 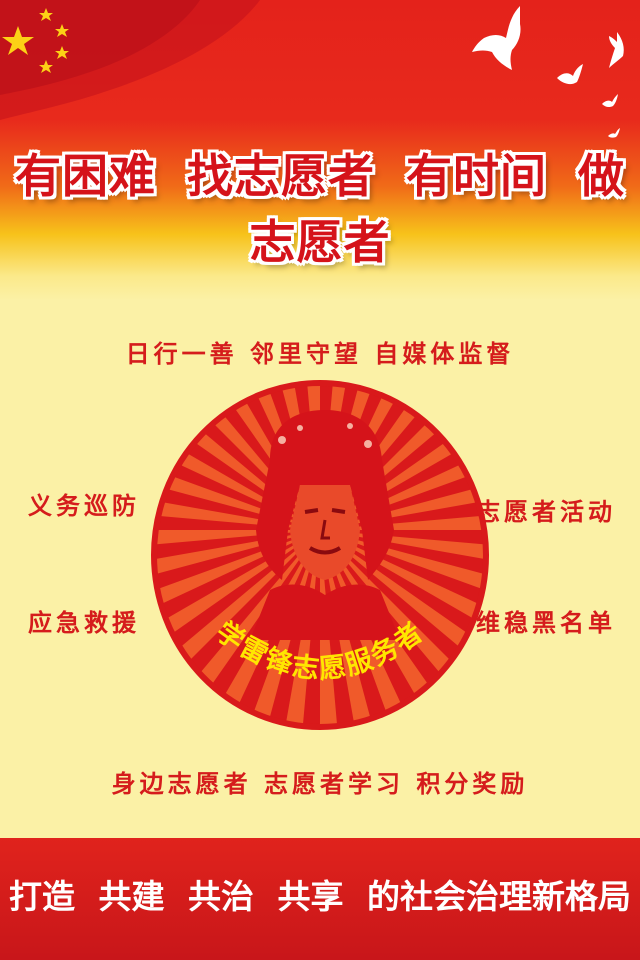 What do you see at coordinates (320, 353) in the screenshot?
I see `services-top-row: 日行一善 邻里守望 自媒体监督` at bounding box center [320, 353].